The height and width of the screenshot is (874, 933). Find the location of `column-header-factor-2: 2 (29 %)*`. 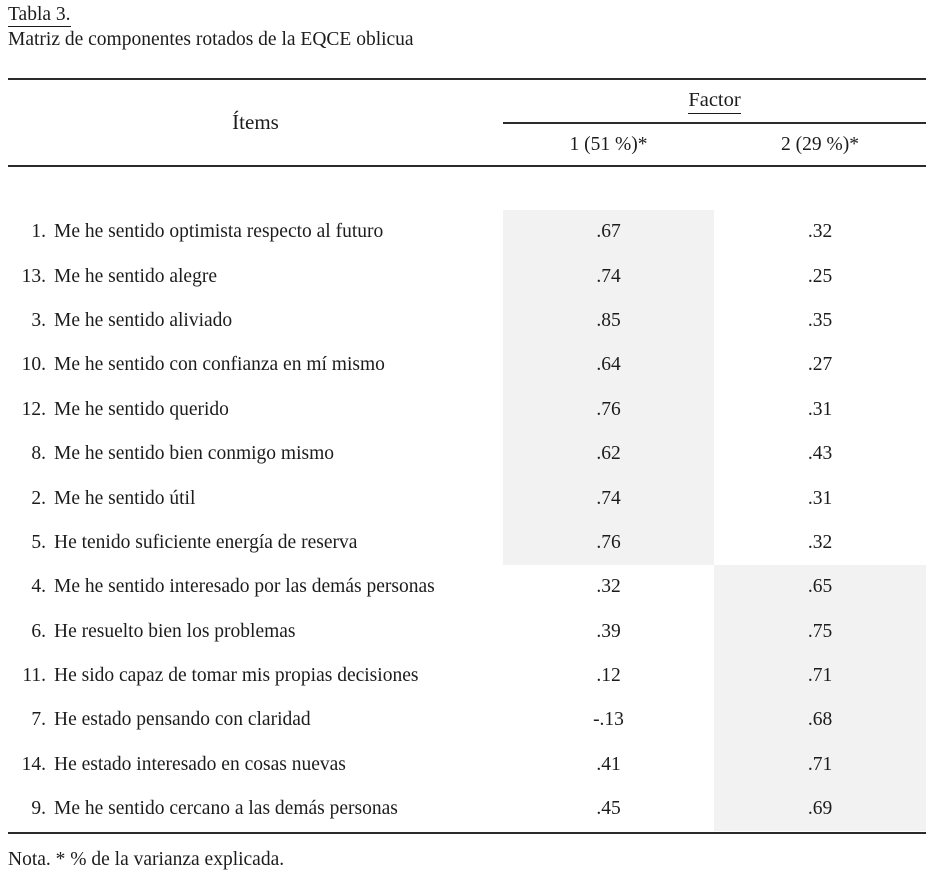

column-header-factor-2: 2 (29 %)* is located at coordinates (820, 144).